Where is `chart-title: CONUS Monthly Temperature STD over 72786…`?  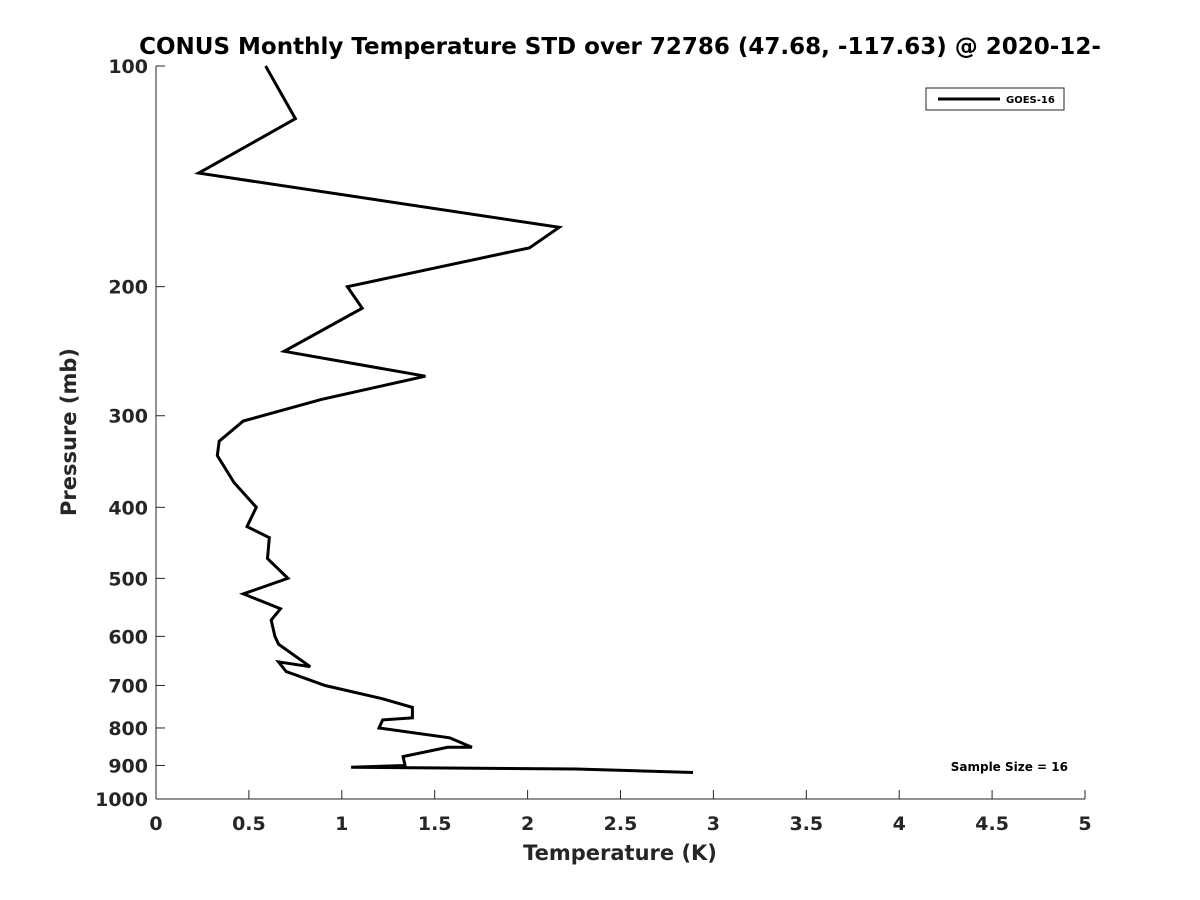 chart-title: CONUS Monthly Temperature STD over 72786… is located at coordinates (620, 47).